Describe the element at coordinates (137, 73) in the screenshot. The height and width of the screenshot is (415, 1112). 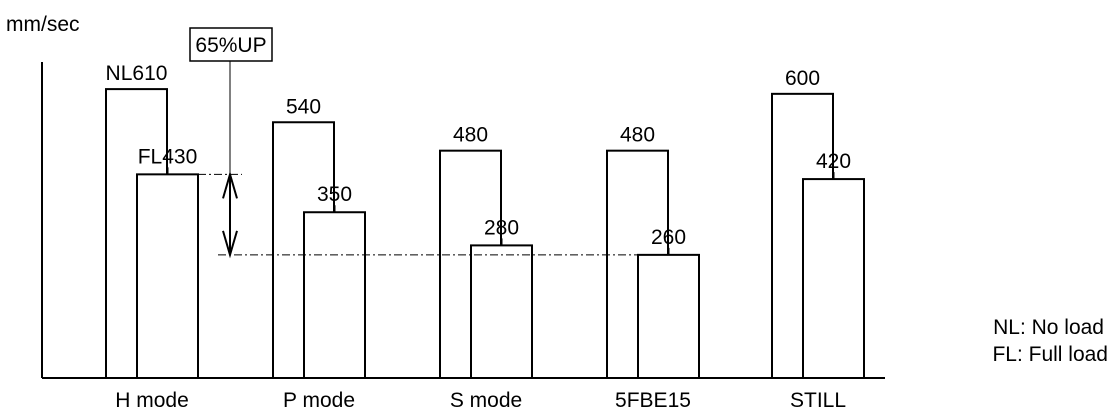
I see `data-label-nl-0: NL610` at that location.